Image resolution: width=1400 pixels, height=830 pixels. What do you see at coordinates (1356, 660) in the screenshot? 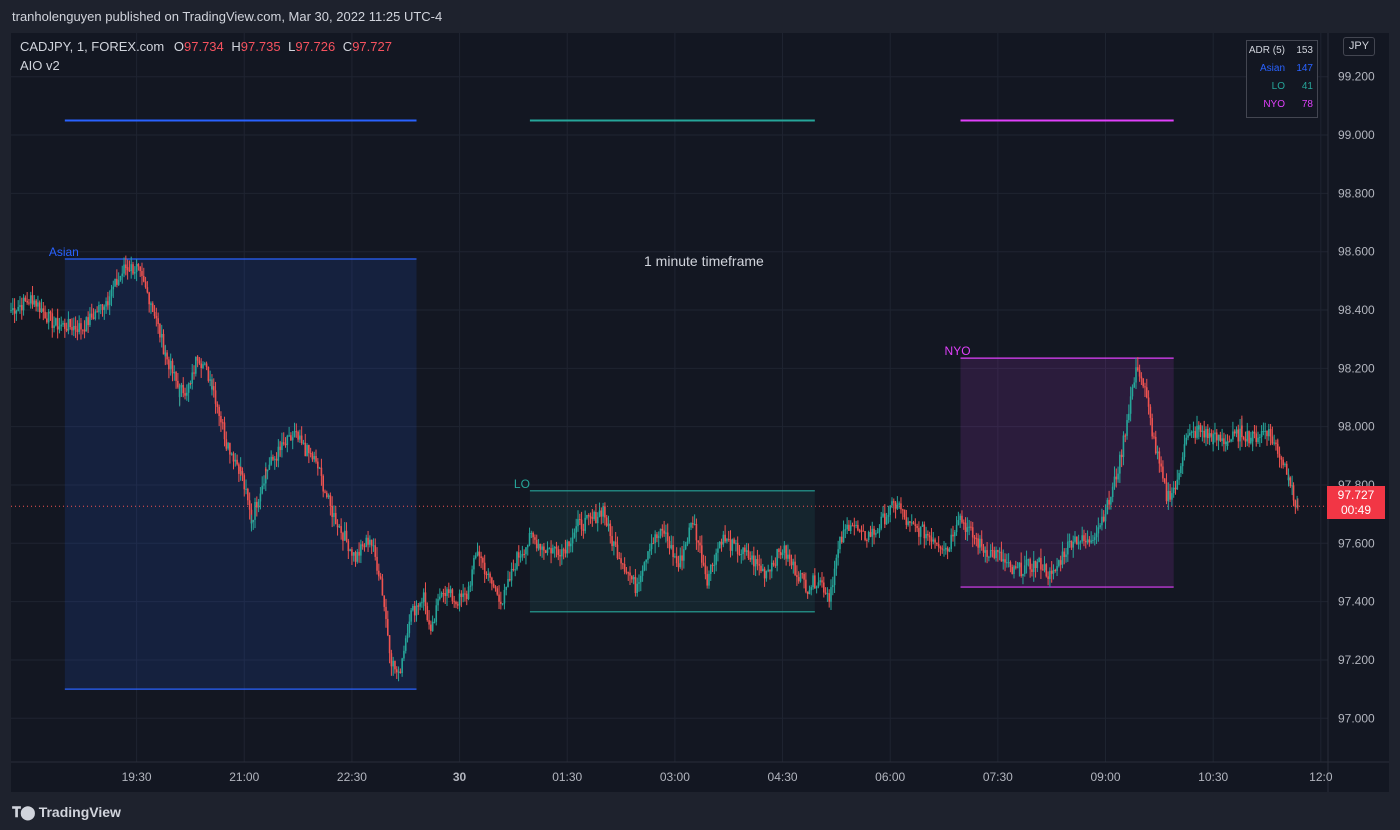
I see `price-tick-label: 97.200` at bounding box center [1356, 660].